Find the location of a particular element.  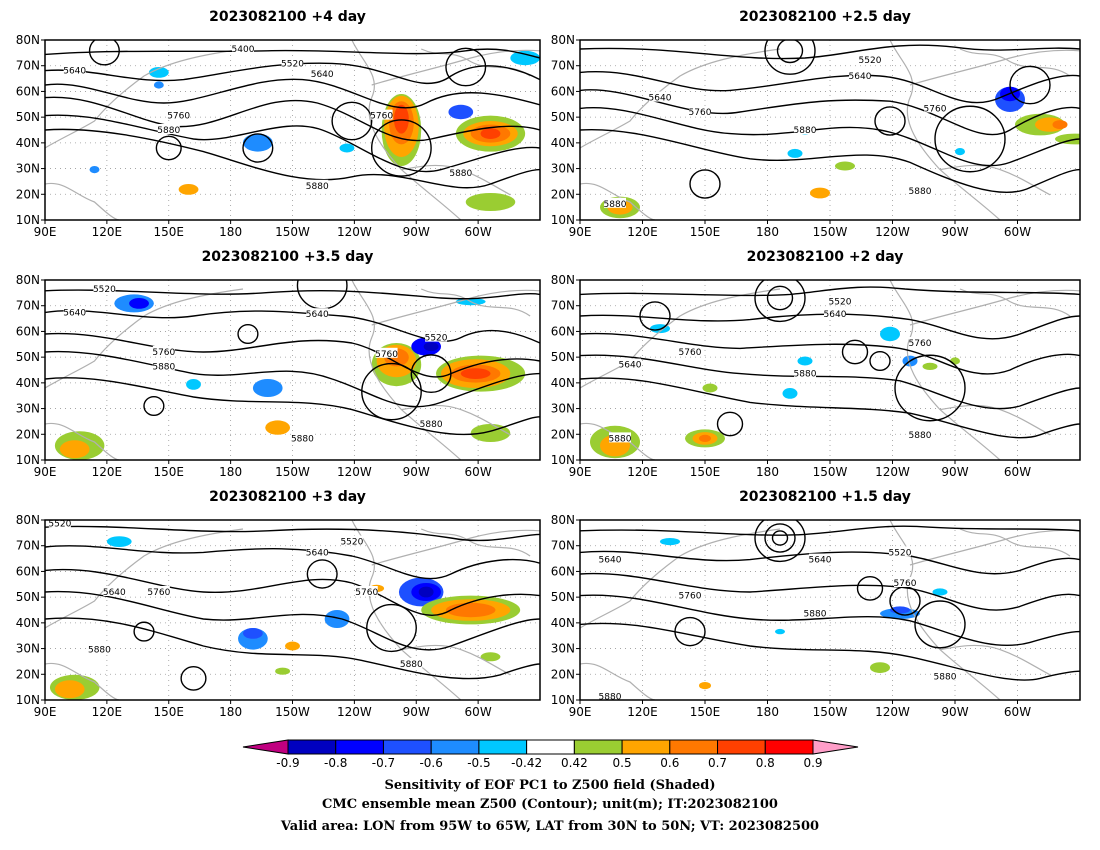

colorbar-tick-label: 0.7 is located at coordinates (717, 763).